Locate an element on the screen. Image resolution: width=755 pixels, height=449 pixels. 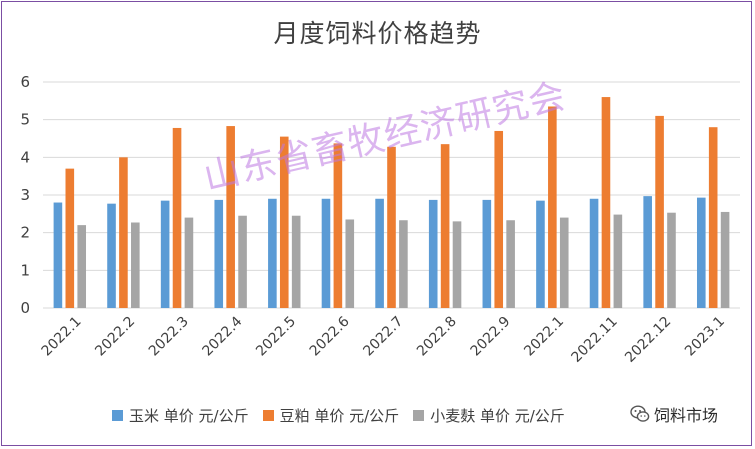
legend-item-wheat-bran: 小麦麸 单价 元/公斤 is located at coordinates (489, 415).